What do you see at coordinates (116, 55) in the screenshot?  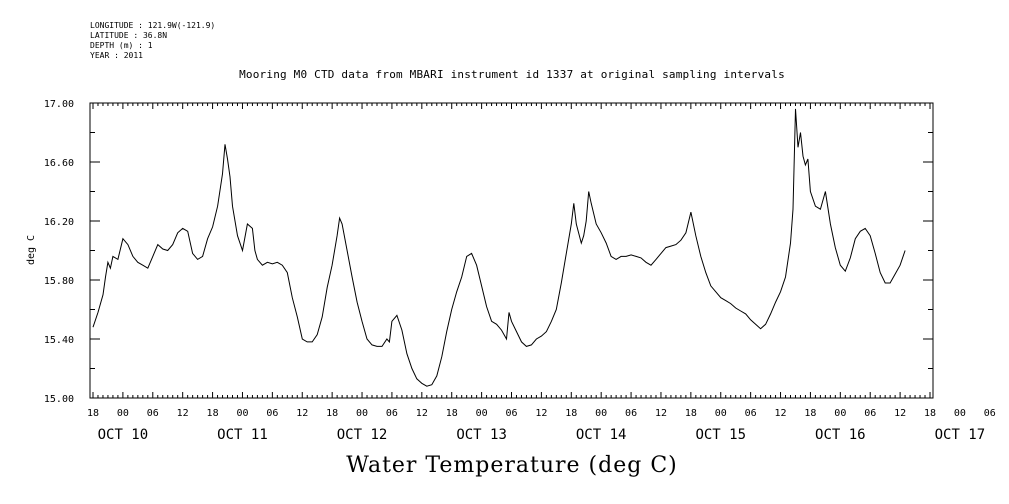 I see `meta-year: YEAR : 2011` at bounding box center [116, 55].